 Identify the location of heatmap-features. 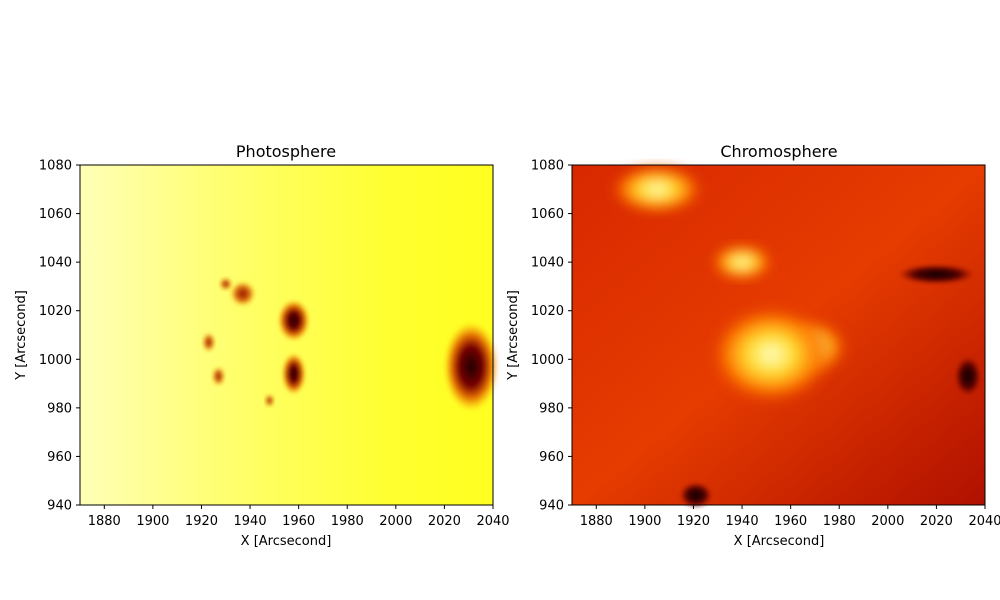
(350, 344).